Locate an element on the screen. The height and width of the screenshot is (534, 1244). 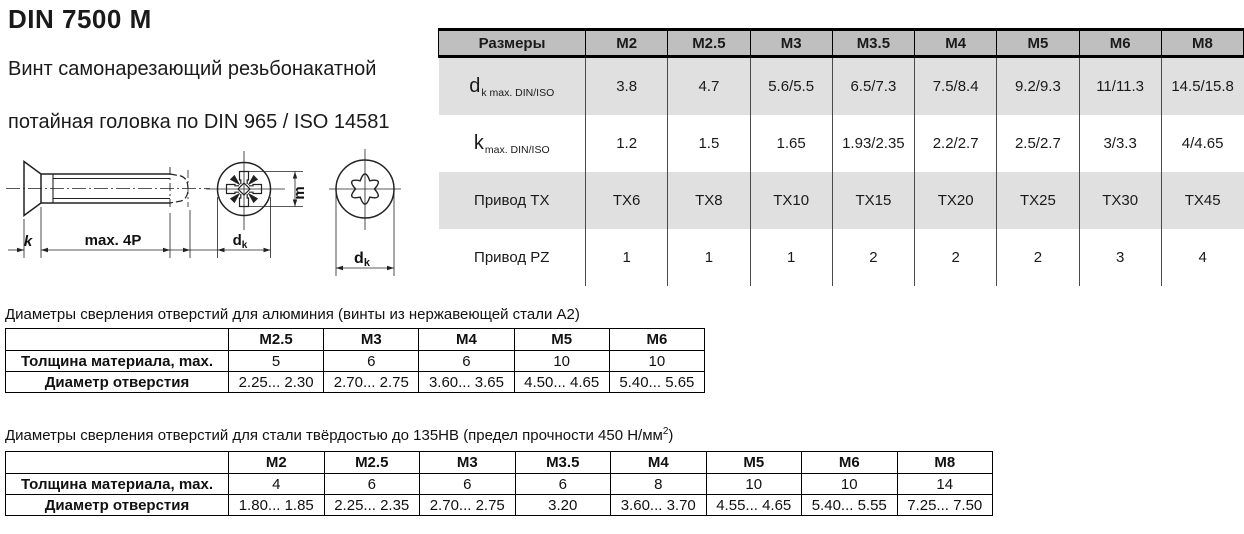
cell-value: 8 is located at coordinates (658, 484).